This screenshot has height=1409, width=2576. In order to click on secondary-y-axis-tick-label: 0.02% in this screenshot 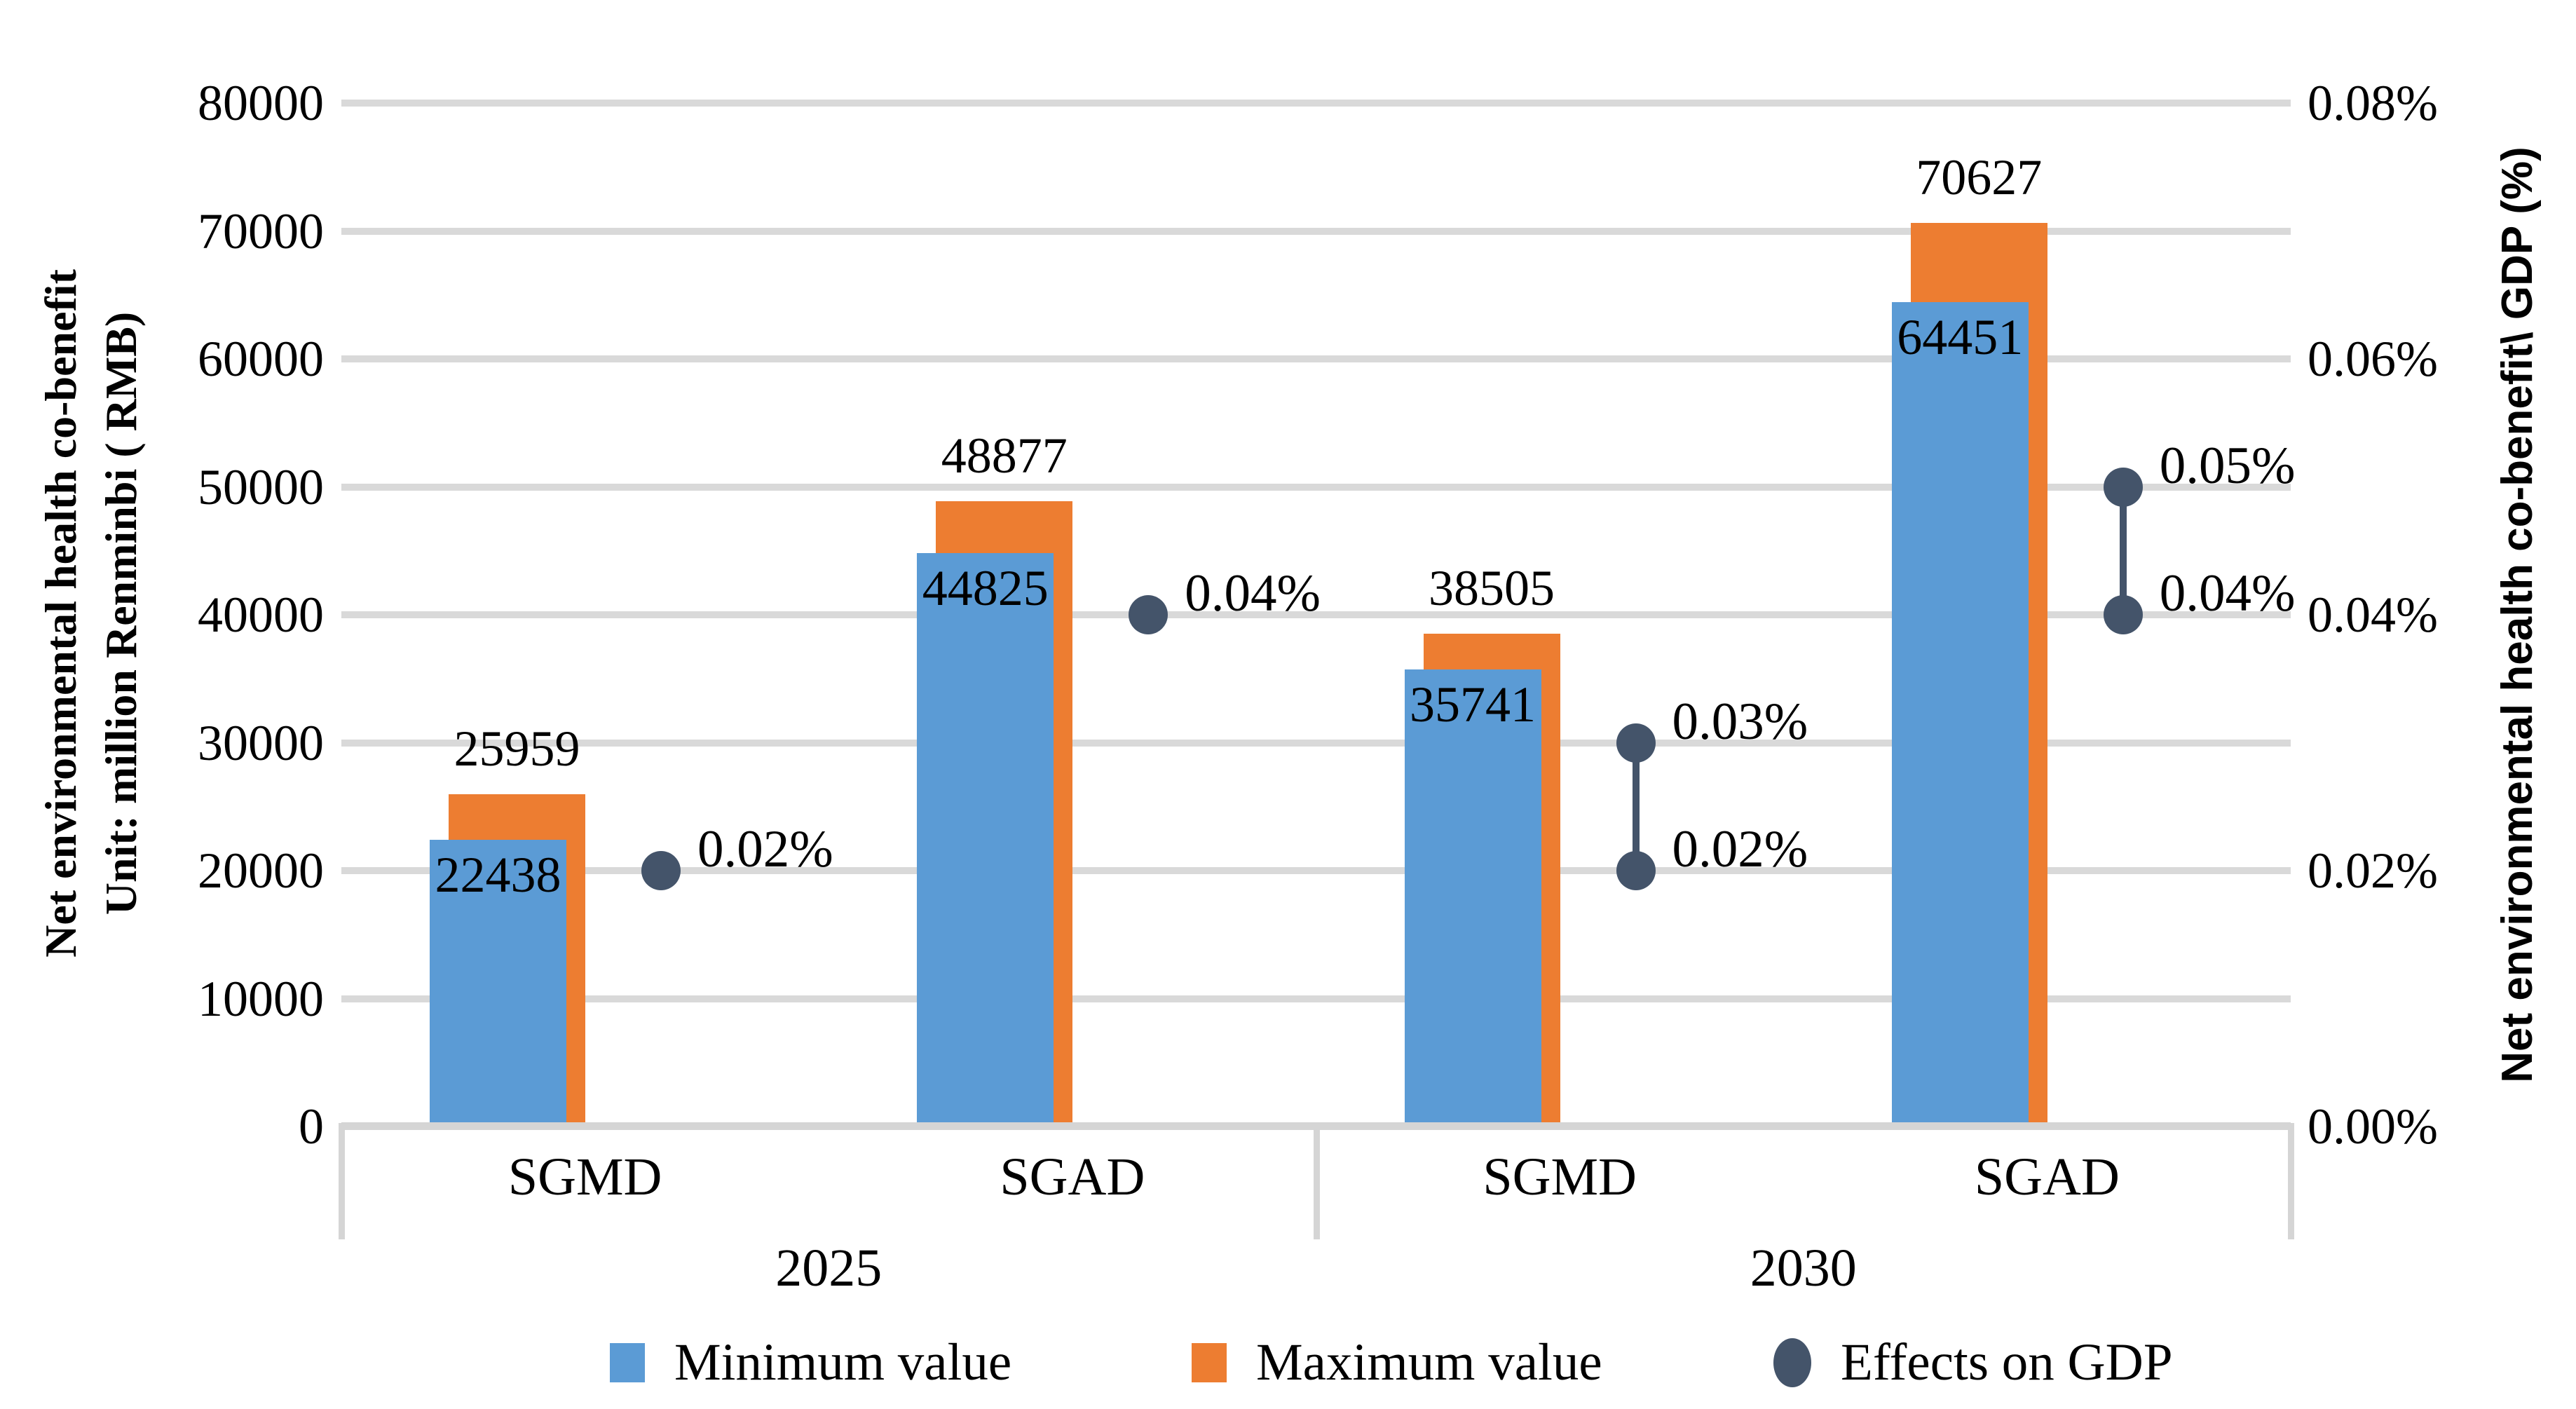, I will do `click(2373, 871)`.